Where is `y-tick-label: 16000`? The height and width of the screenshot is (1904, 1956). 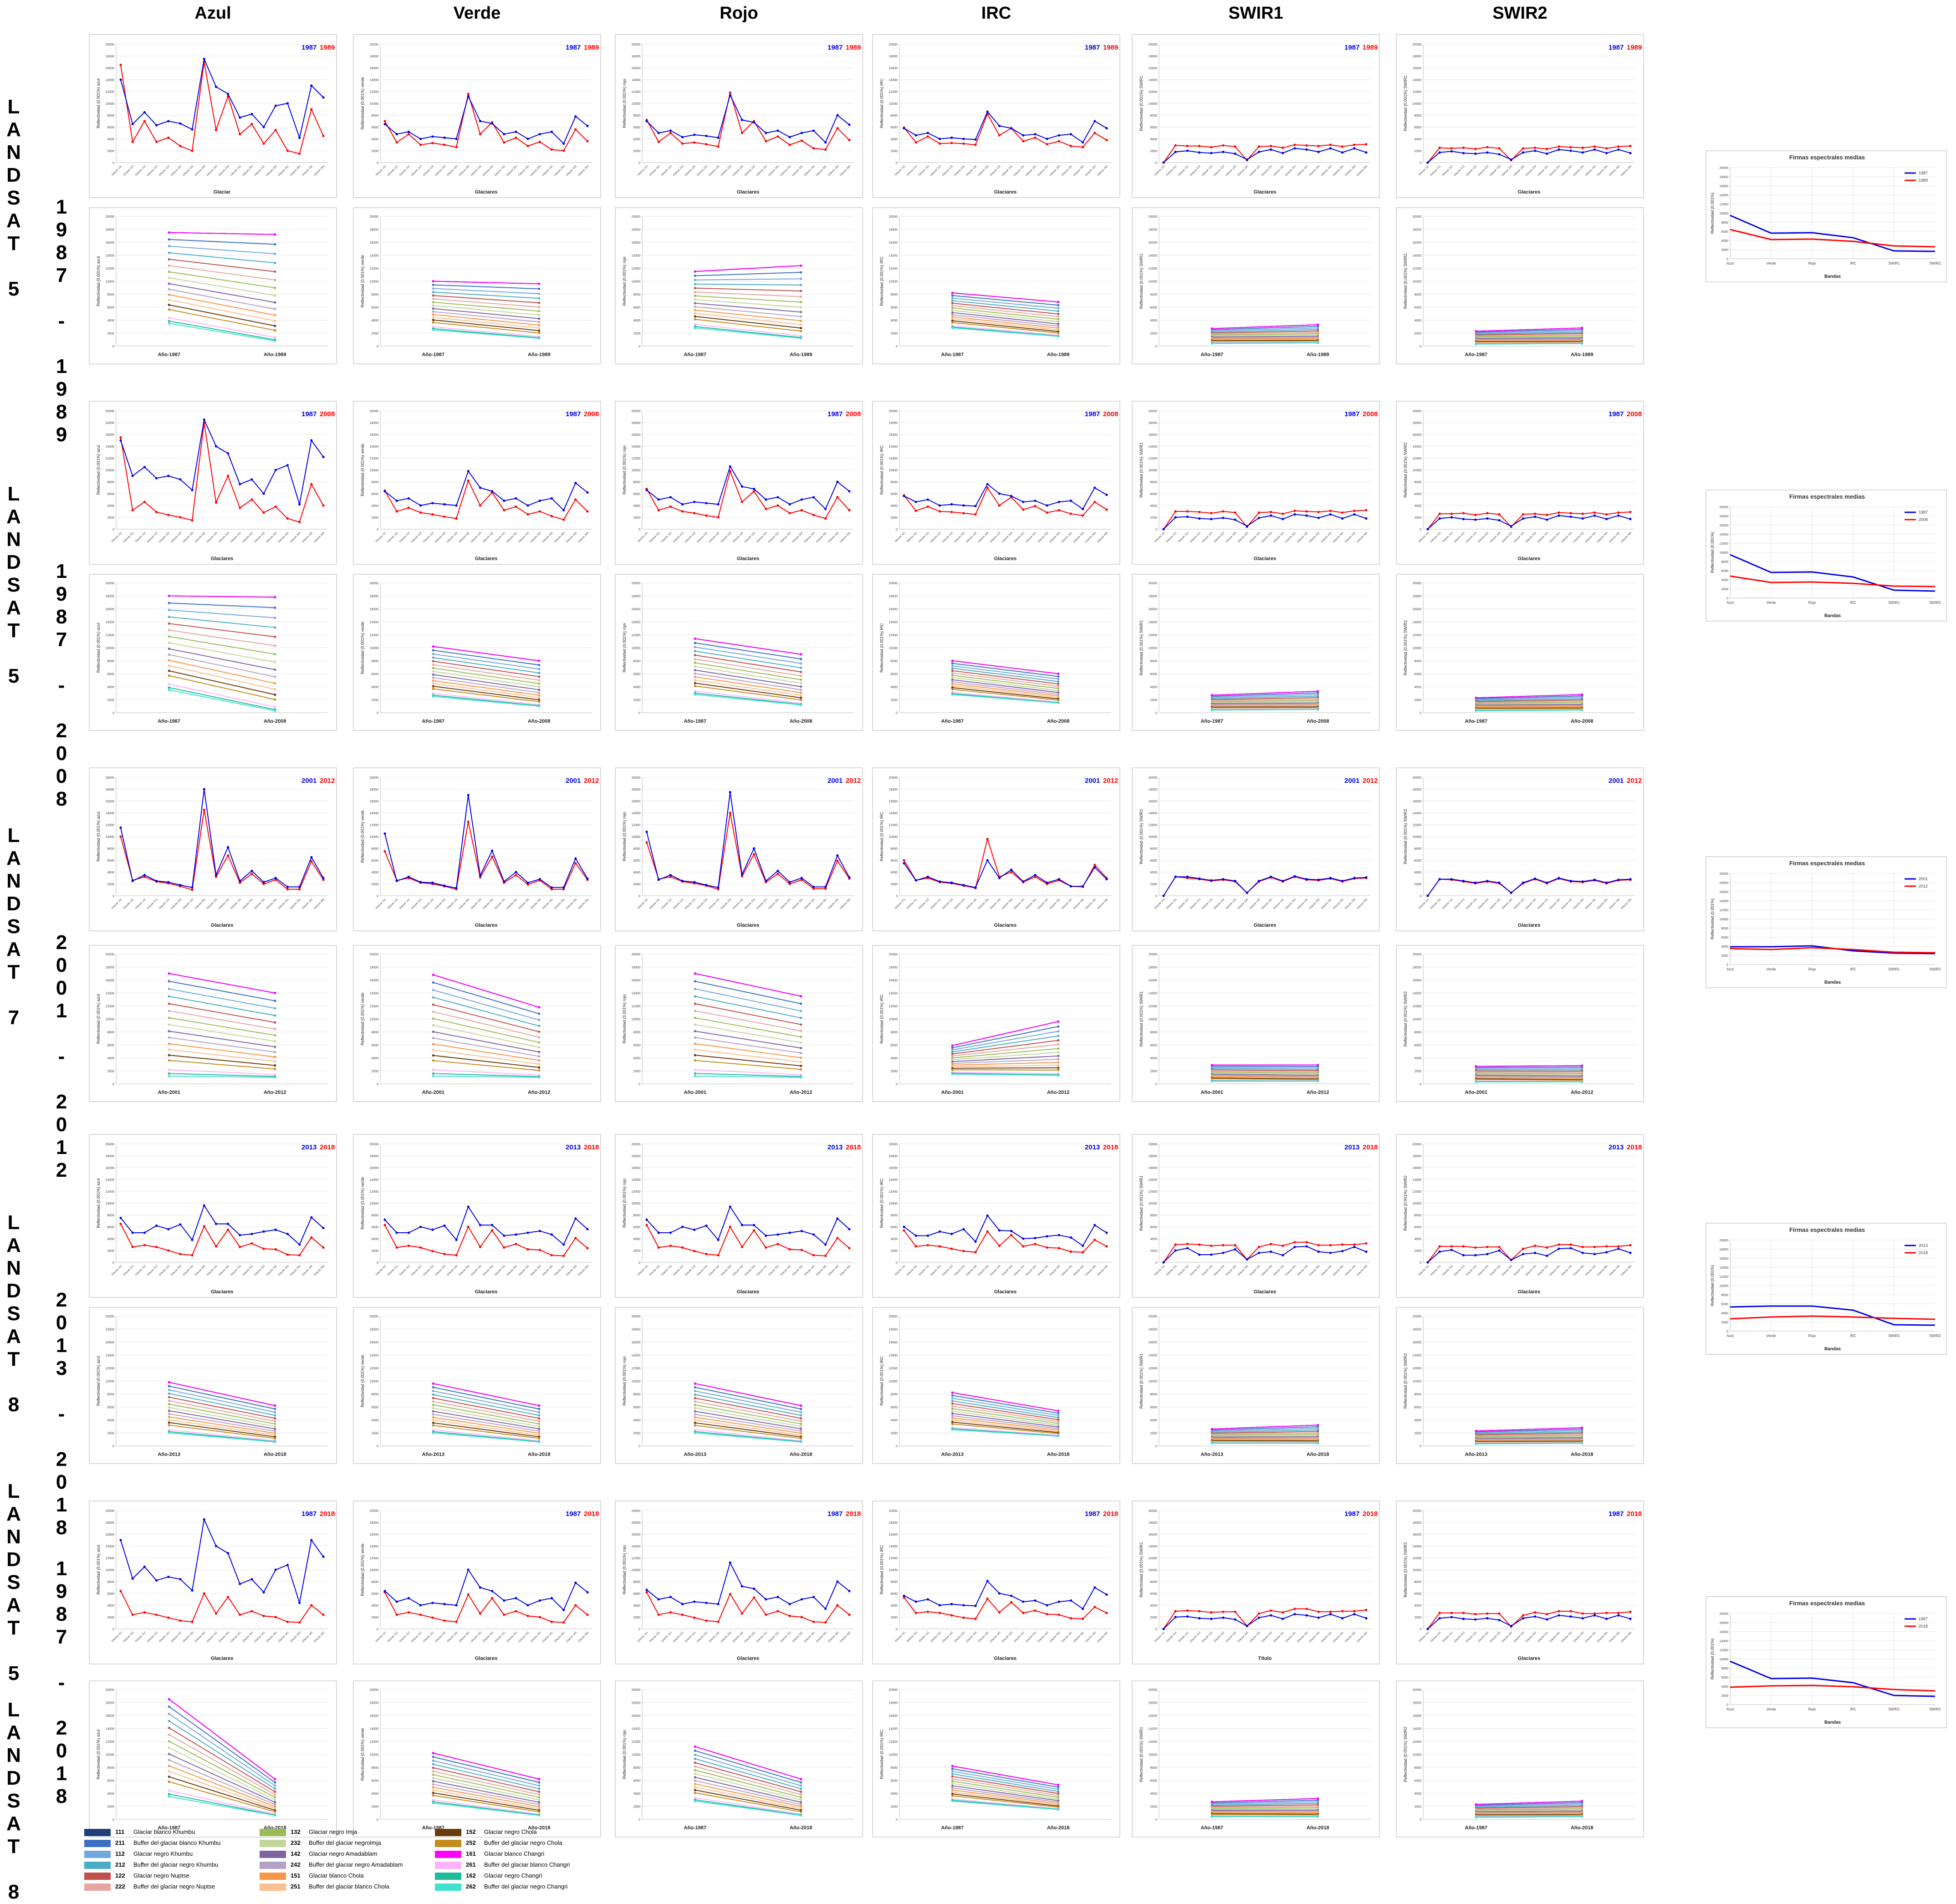 y-tick-label: 16000 is located at coordinates (110, 609).